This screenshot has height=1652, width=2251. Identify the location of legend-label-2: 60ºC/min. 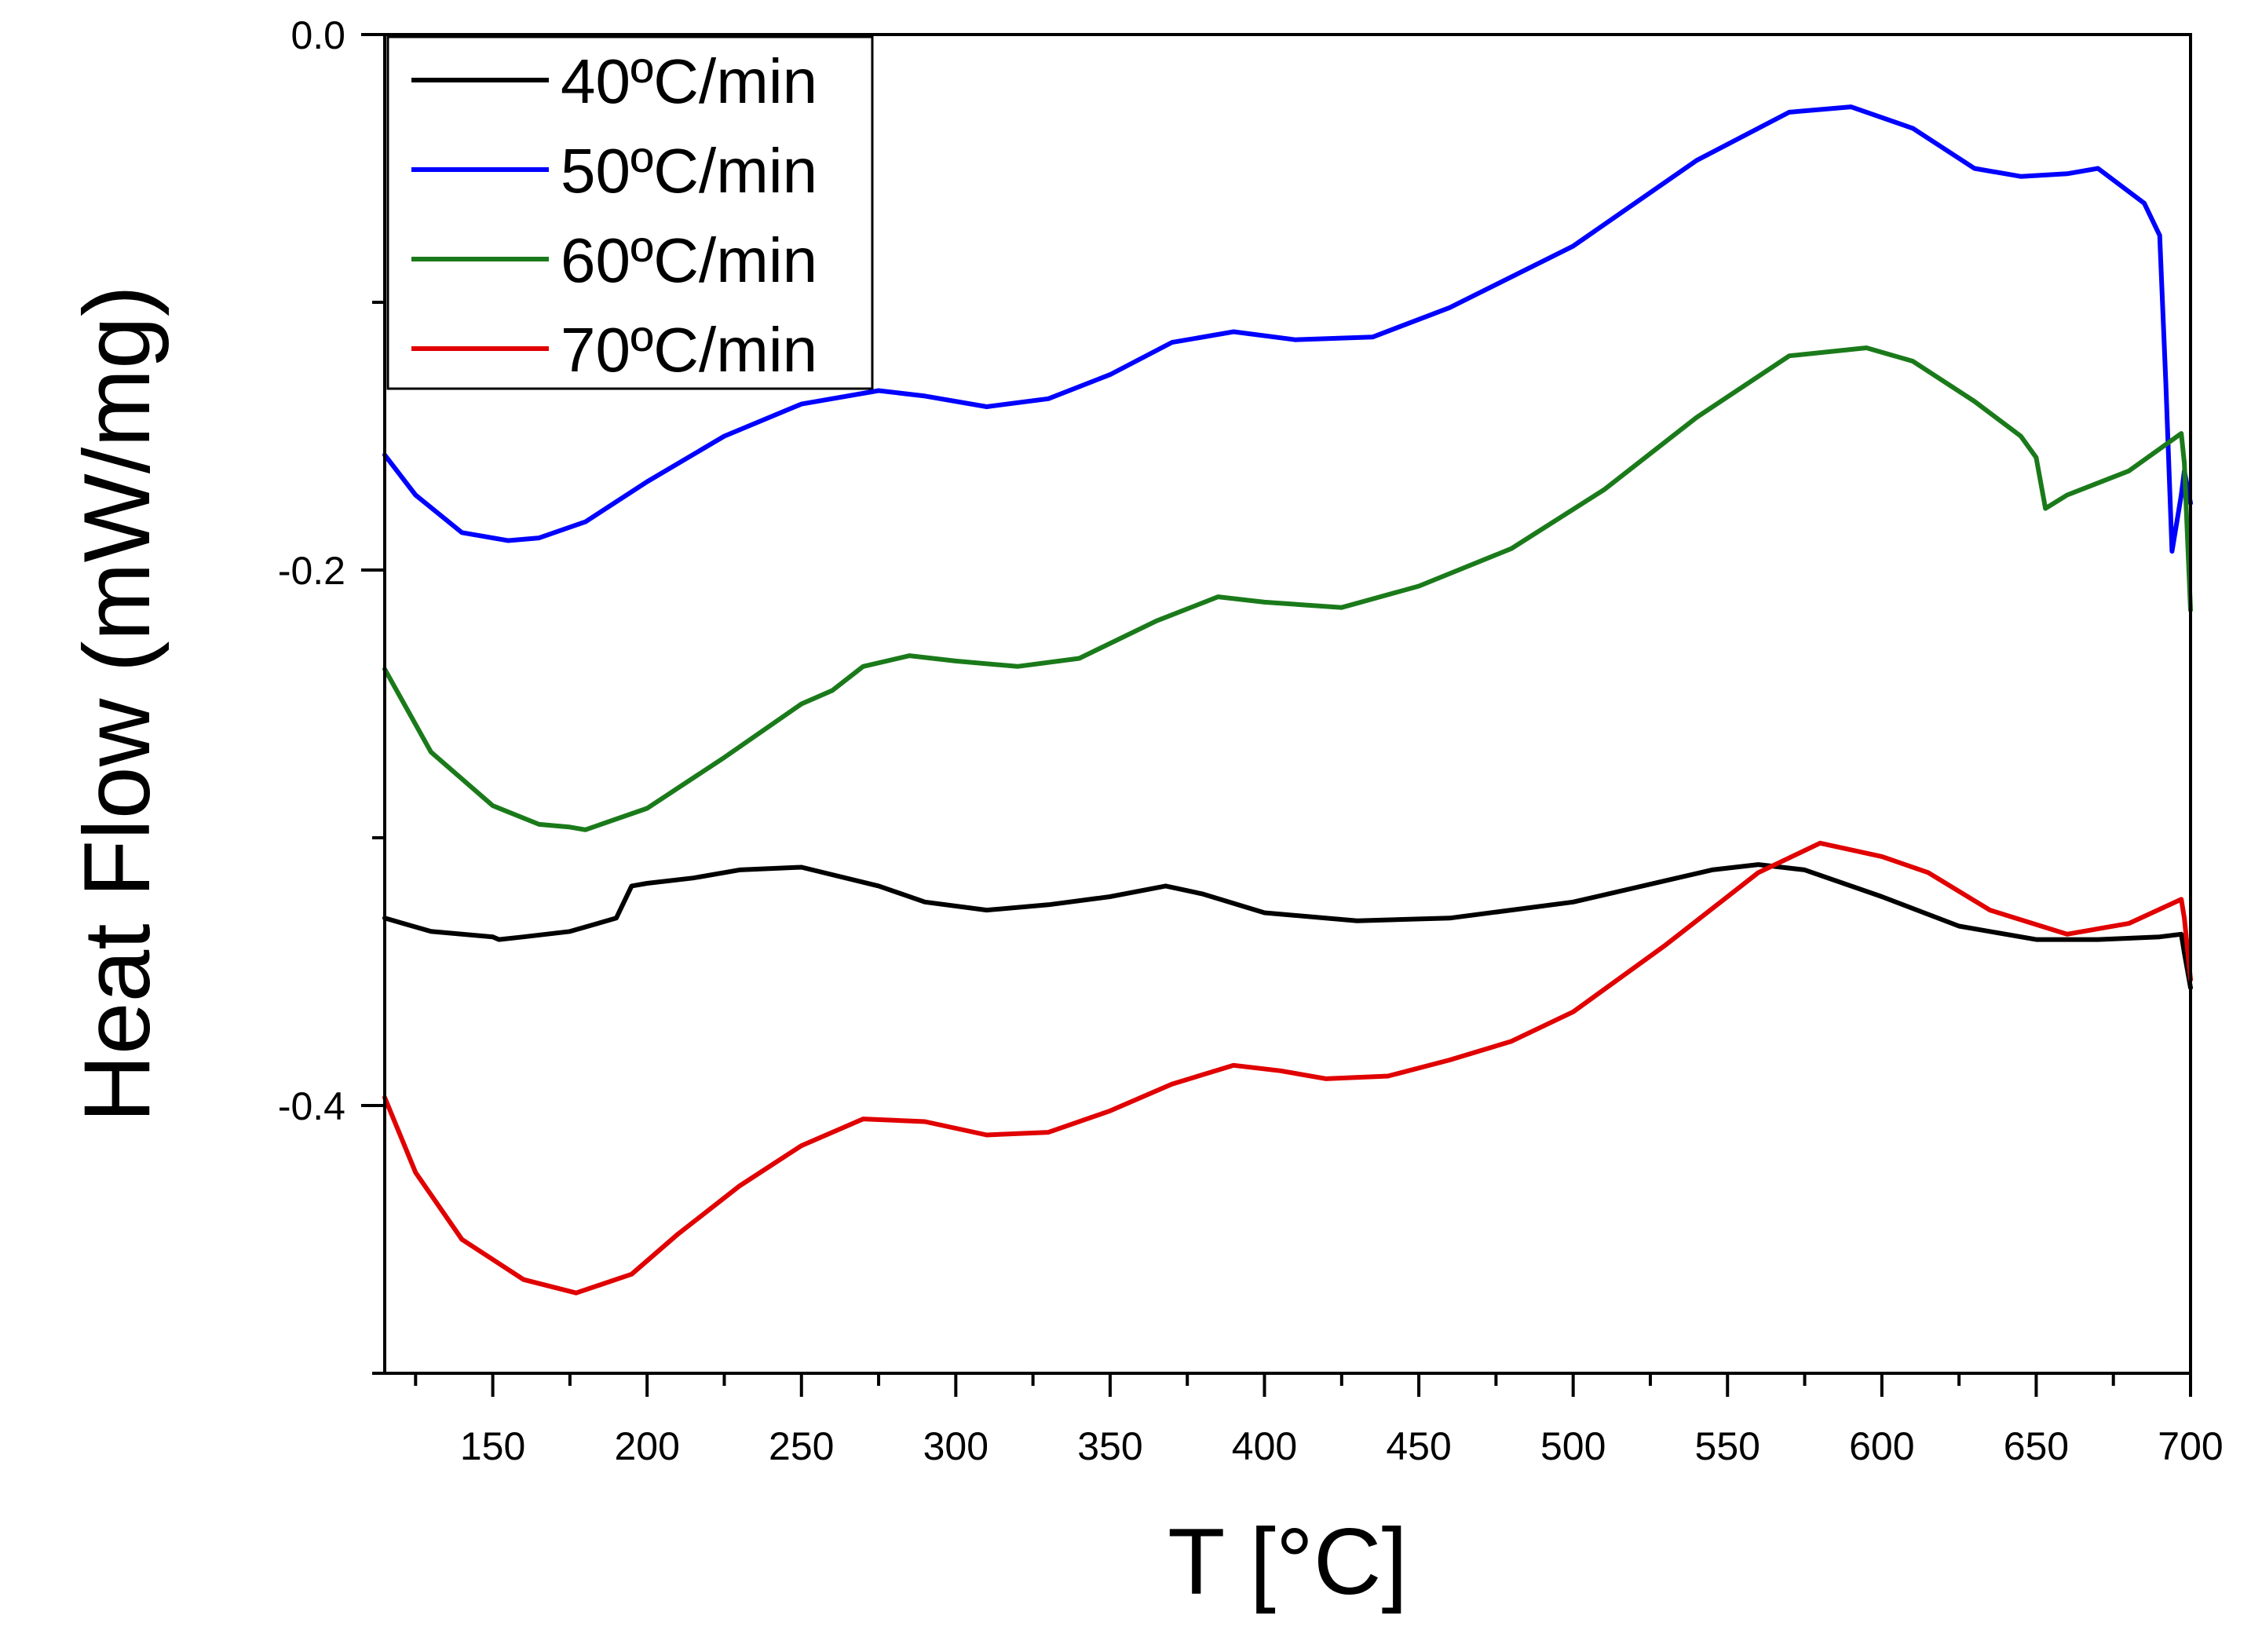
(689, 260).